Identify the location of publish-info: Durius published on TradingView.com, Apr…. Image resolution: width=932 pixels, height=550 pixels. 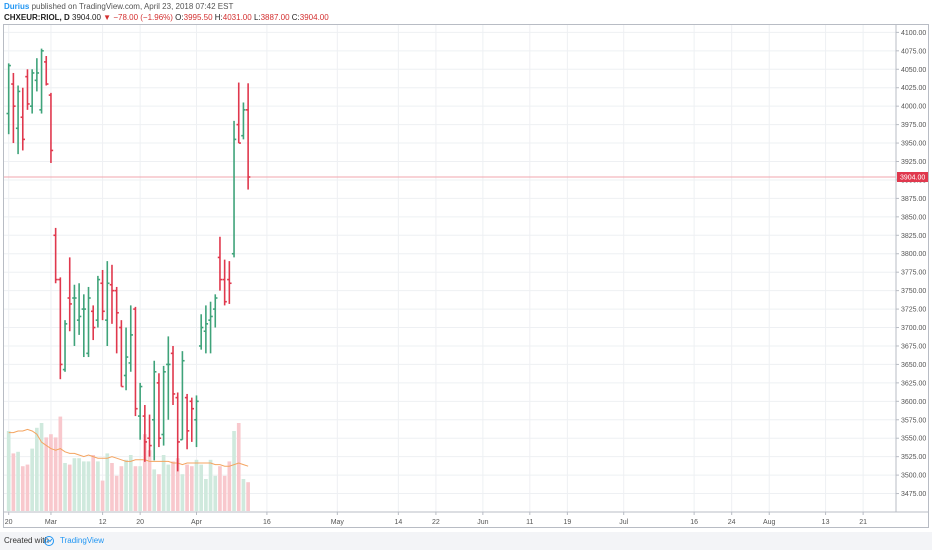
(118, 7).